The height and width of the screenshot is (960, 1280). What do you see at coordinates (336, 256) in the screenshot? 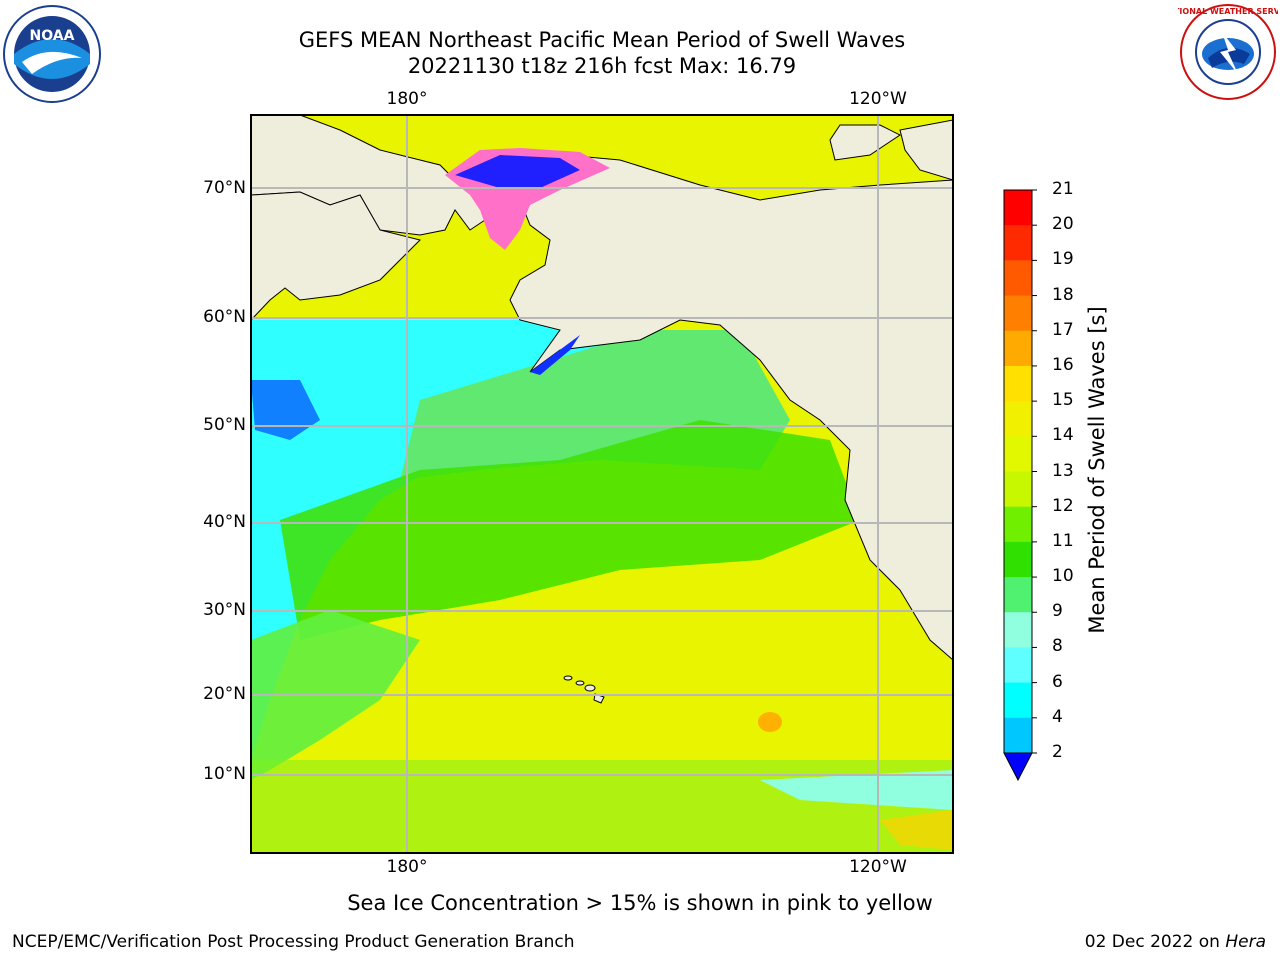
I see `land-kamchatka-region` at bounding box center [336, 256].